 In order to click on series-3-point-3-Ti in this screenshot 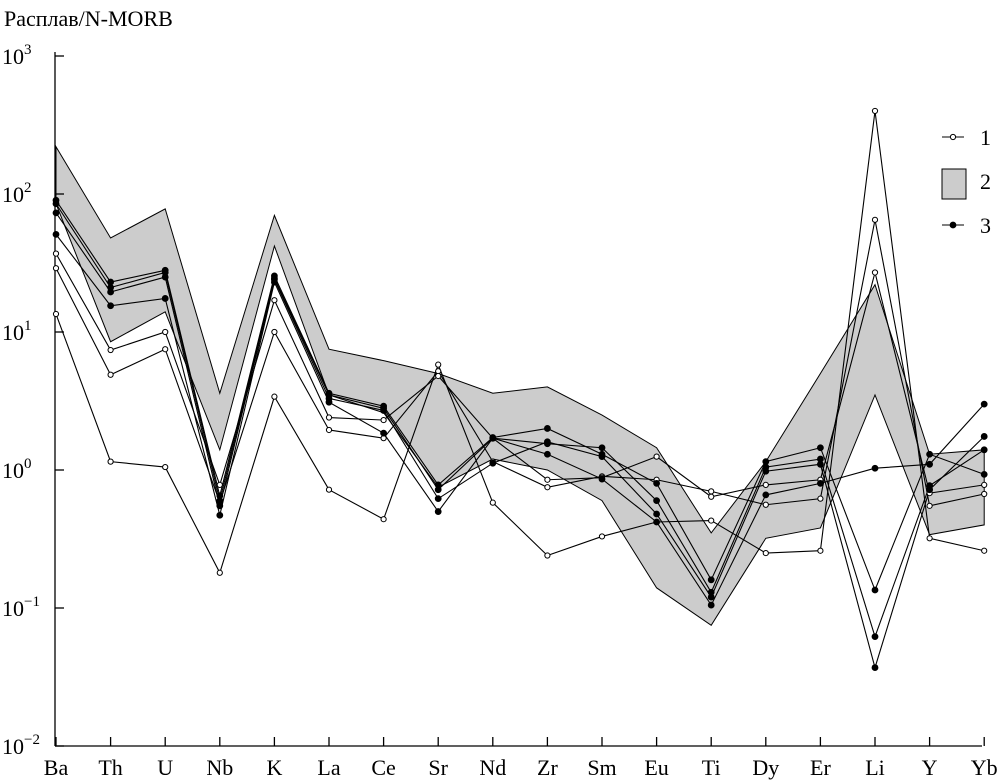, I will do `click(711, 605)`.